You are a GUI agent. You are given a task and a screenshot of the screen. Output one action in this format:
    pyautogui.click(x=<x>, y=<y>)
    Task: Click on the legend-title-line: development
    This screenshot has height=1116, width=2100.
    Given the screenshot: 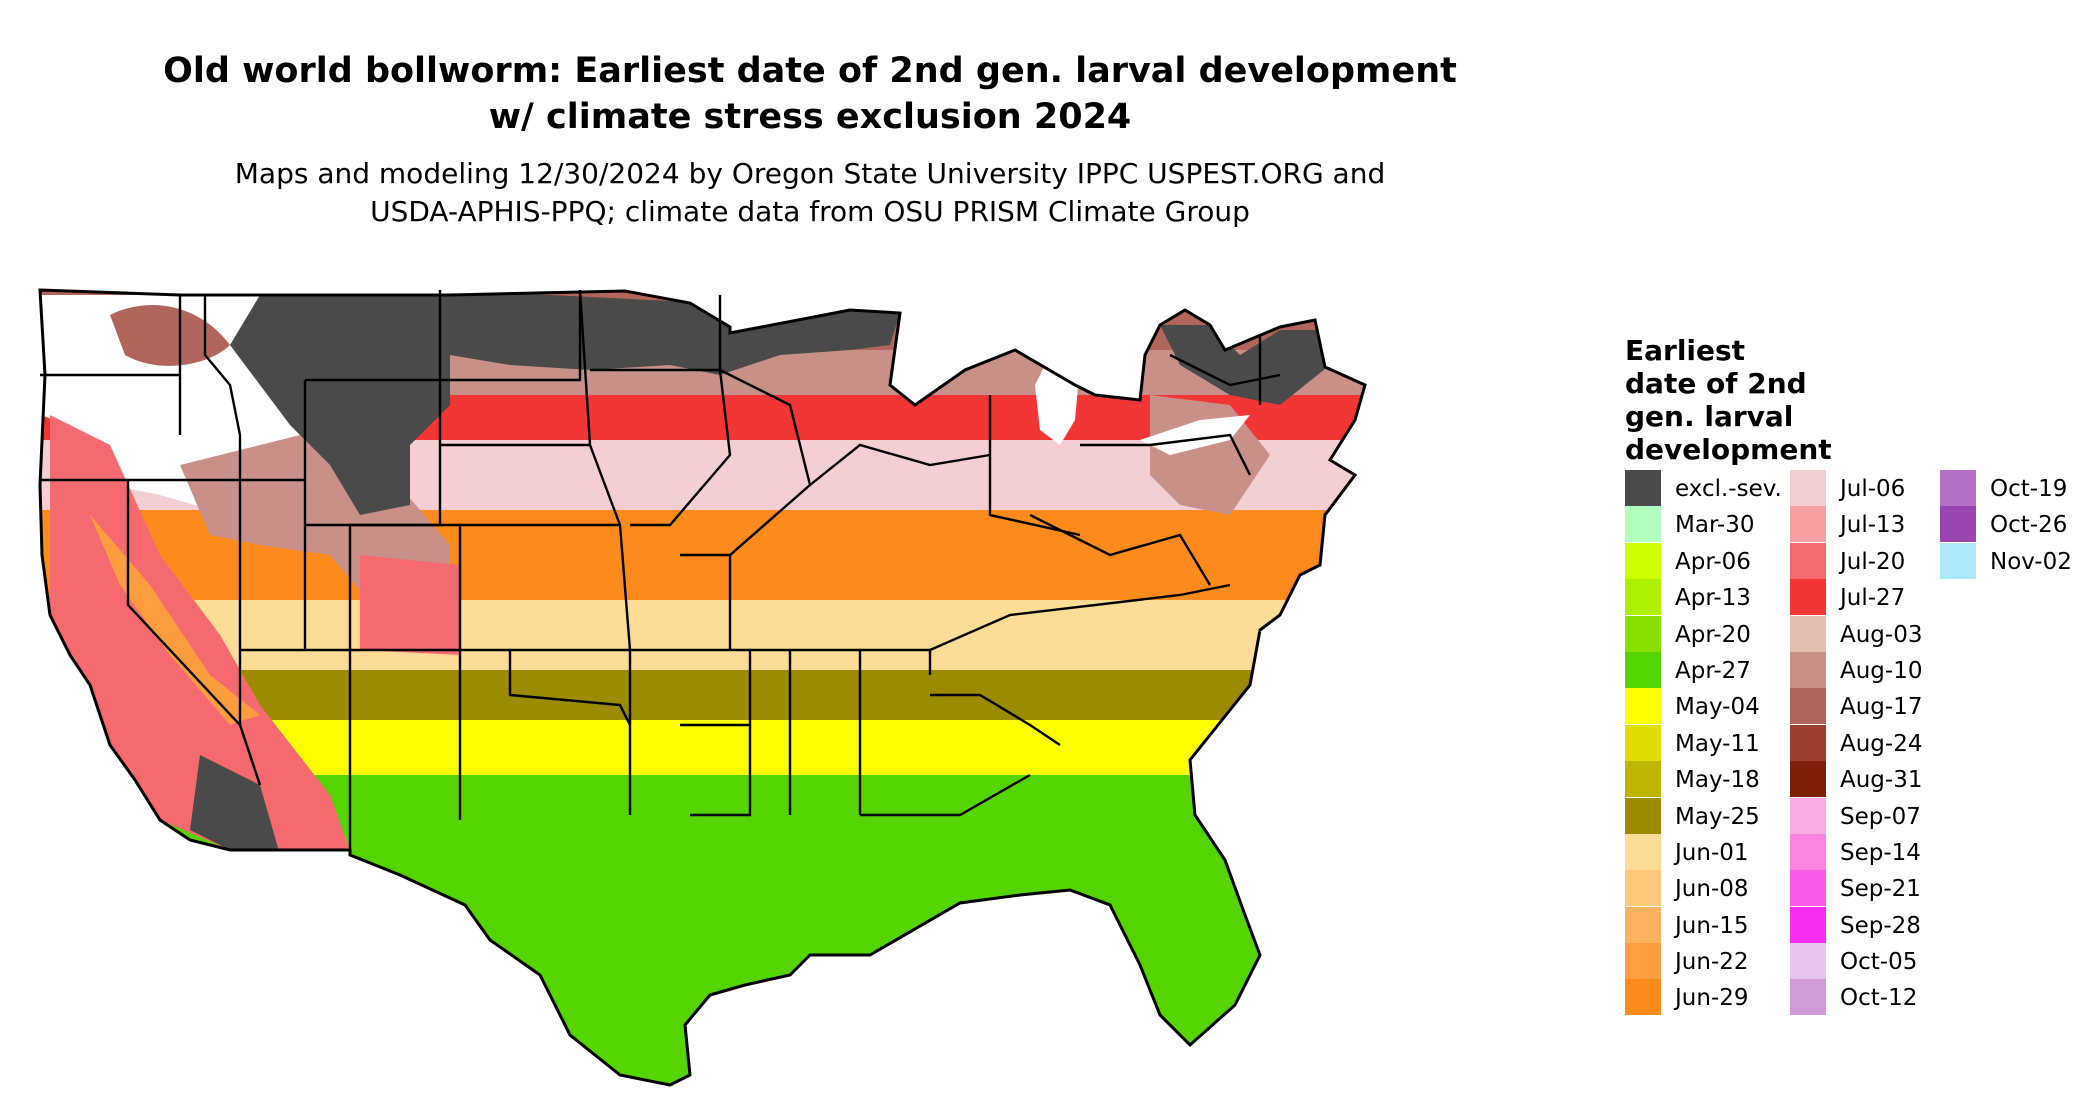 What is the action you would take?
    pyautogui.click(x=1728, y=449)
    